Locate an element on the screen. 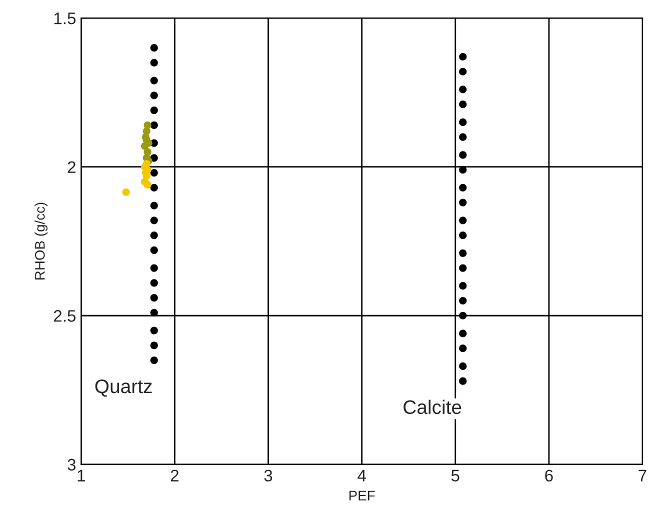  x-axis-title: PEF is located at coordinates (362, 495).